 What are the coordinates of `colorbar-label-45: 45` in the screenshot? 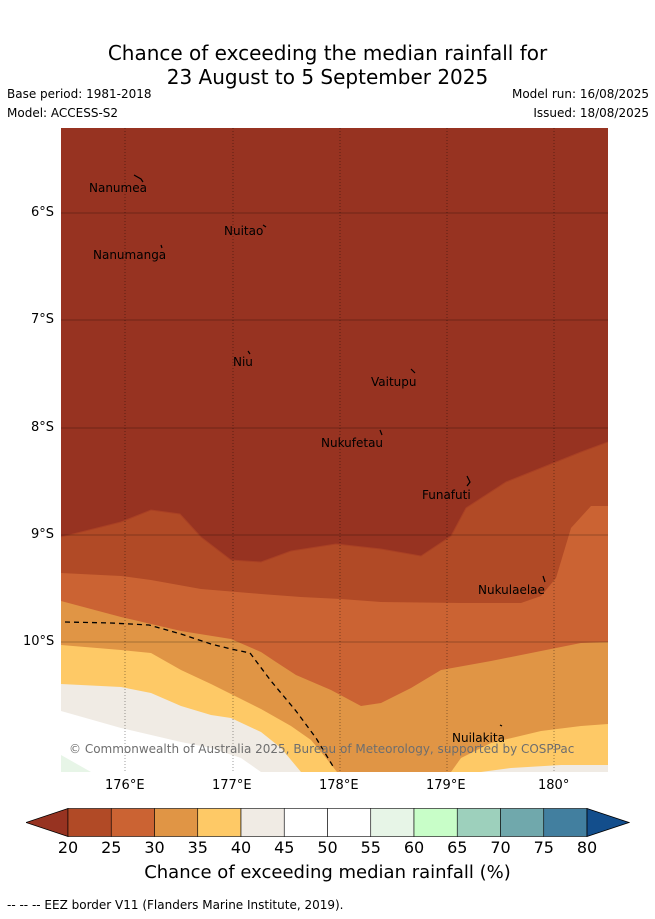 It's located at (284, 847).